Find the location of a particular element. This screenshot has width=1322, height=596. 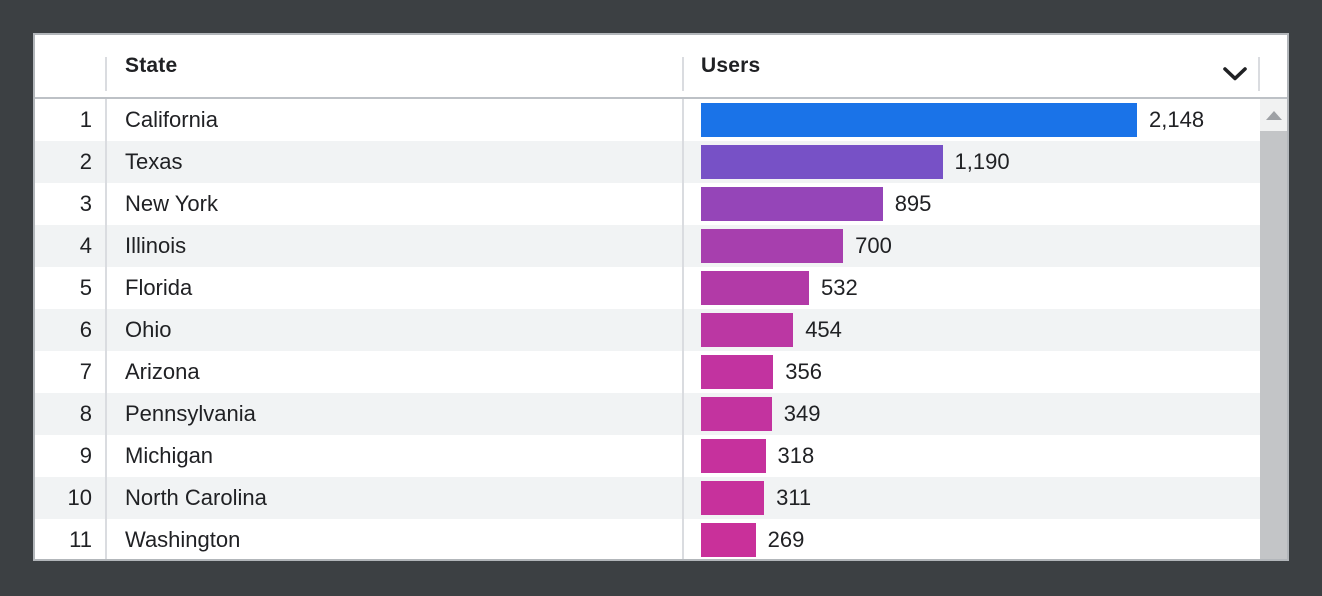

users-value: 1,190 is located at coordinates (982, 161).